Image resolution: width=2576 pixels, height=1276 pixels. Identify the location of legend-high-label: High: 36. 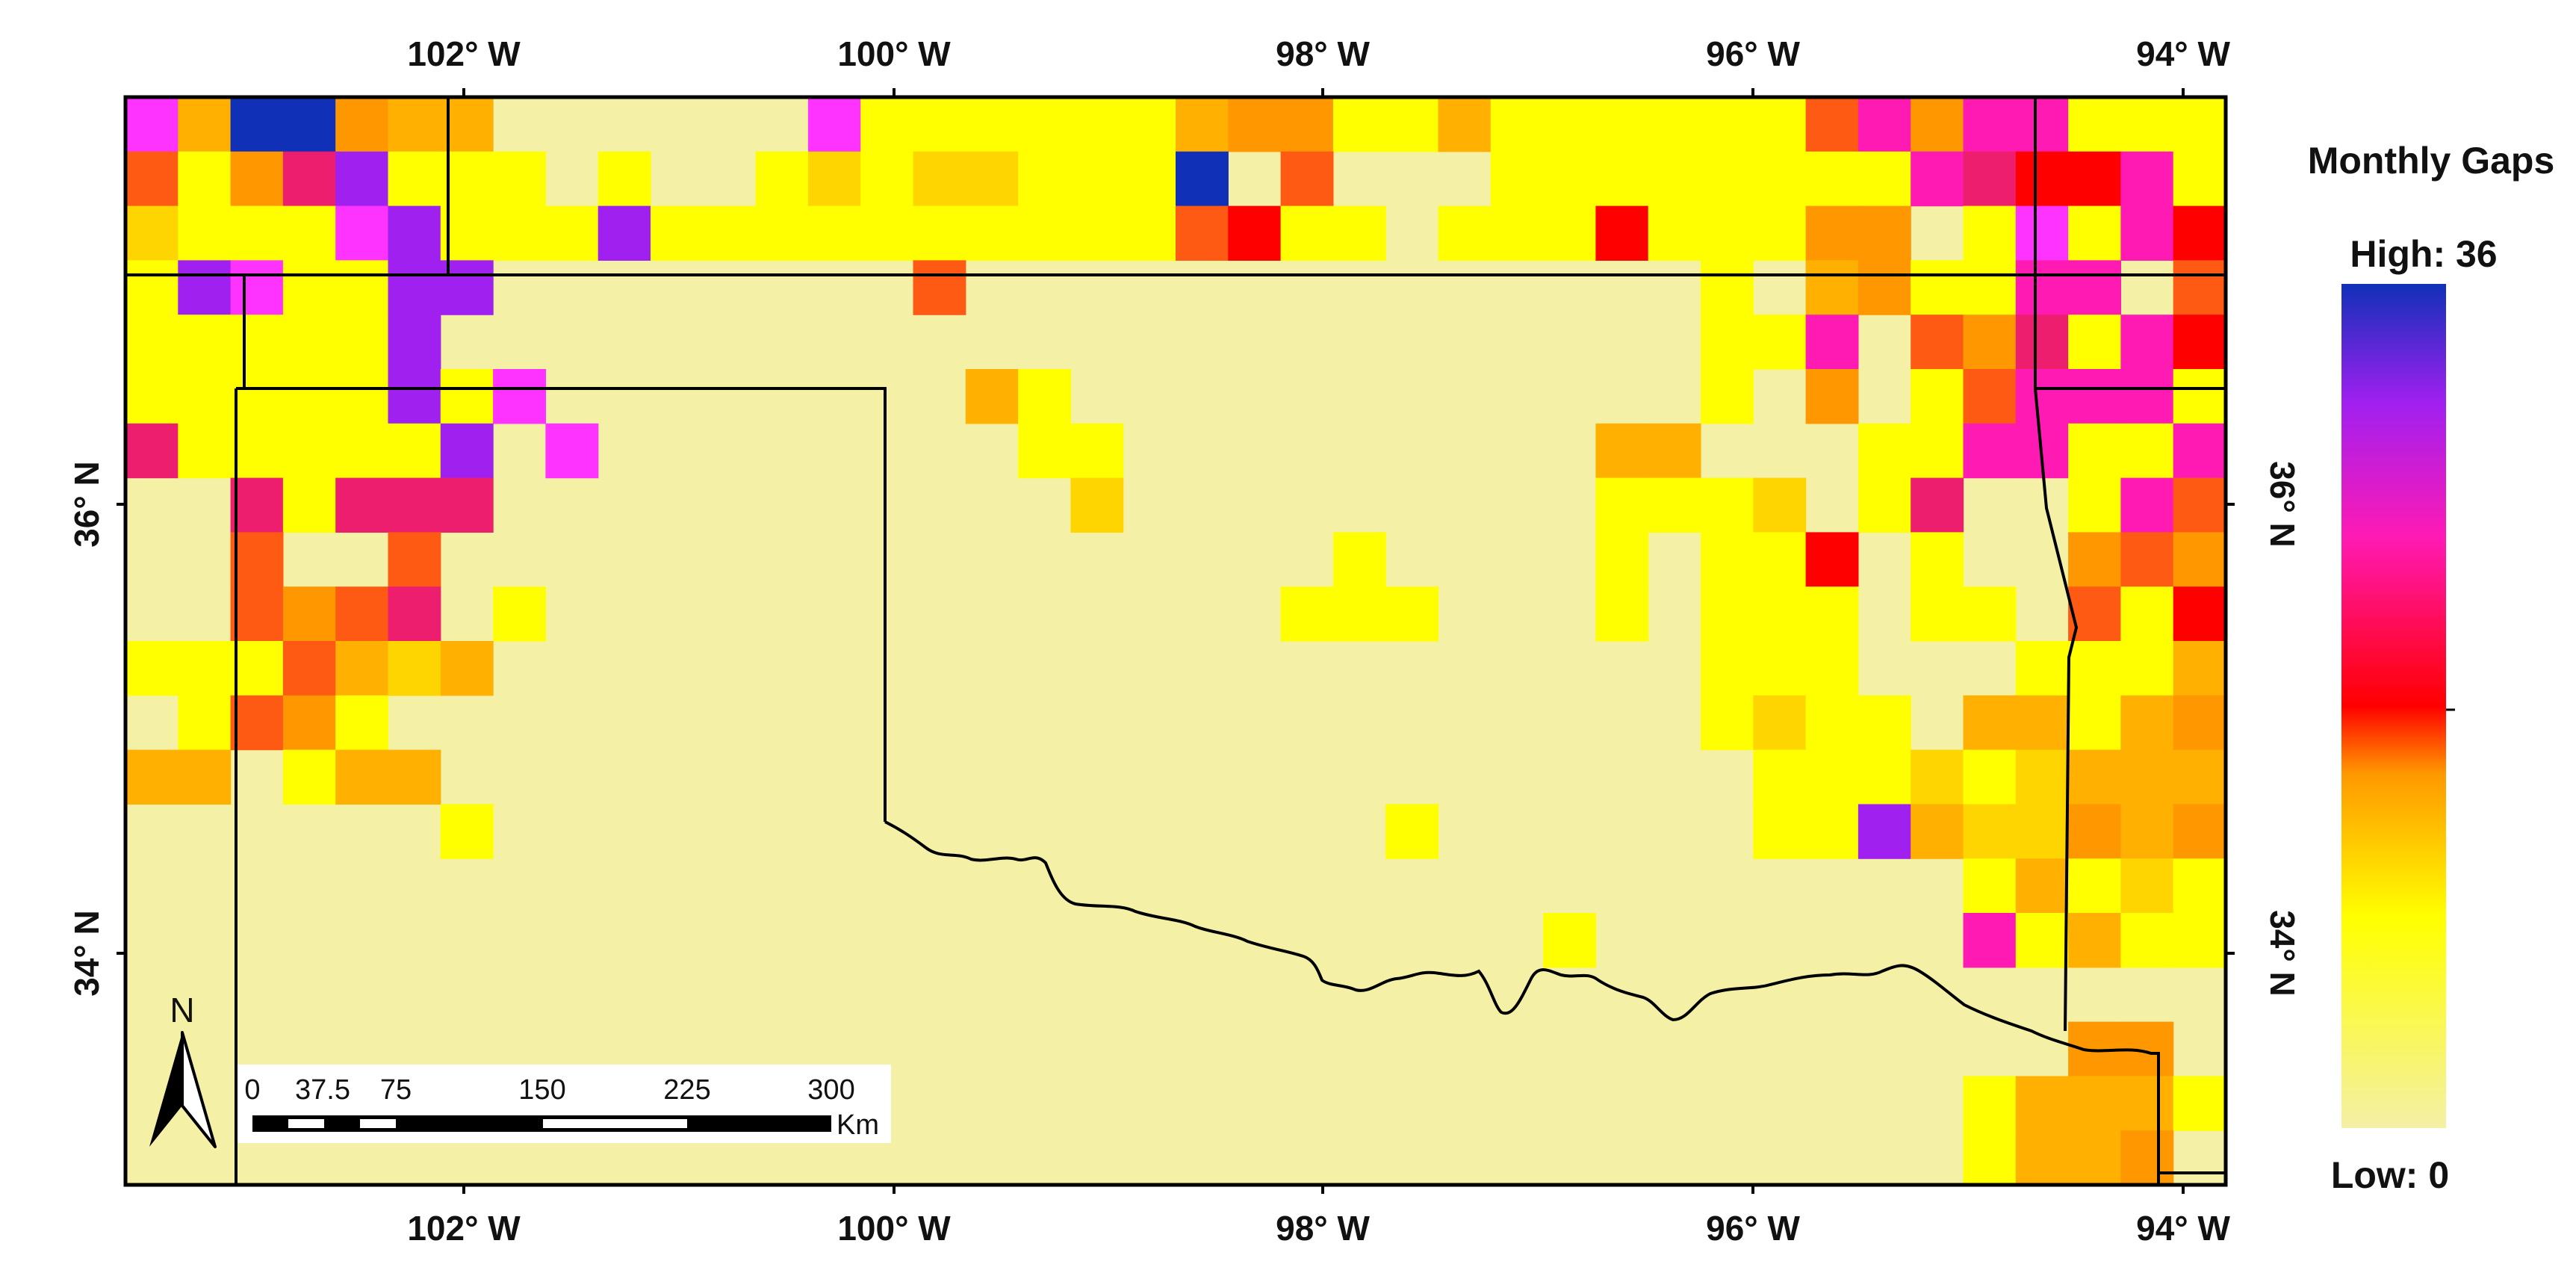
(2424, 254).